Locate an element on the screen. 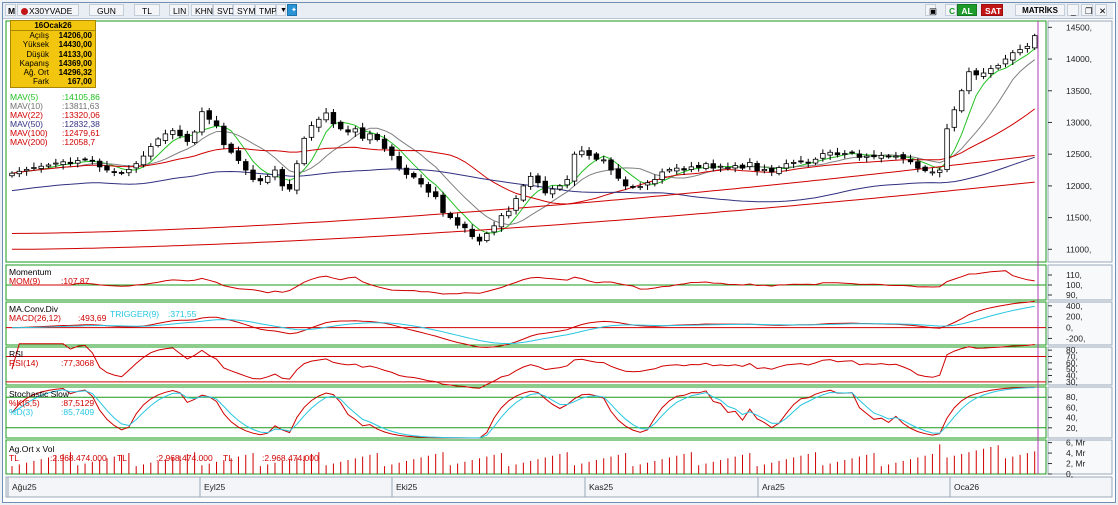 The width and height of the screenshot is (1118, 505). symbol-icon is located at coordinates (24, 12).